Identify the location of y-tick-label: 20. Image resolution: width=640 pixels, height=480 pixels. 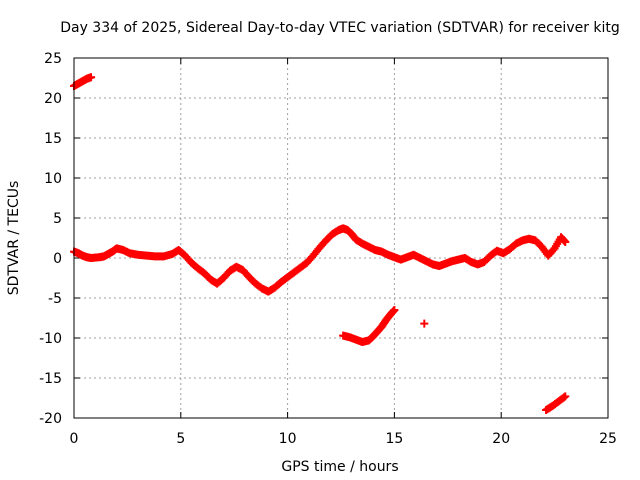
(53, 99).